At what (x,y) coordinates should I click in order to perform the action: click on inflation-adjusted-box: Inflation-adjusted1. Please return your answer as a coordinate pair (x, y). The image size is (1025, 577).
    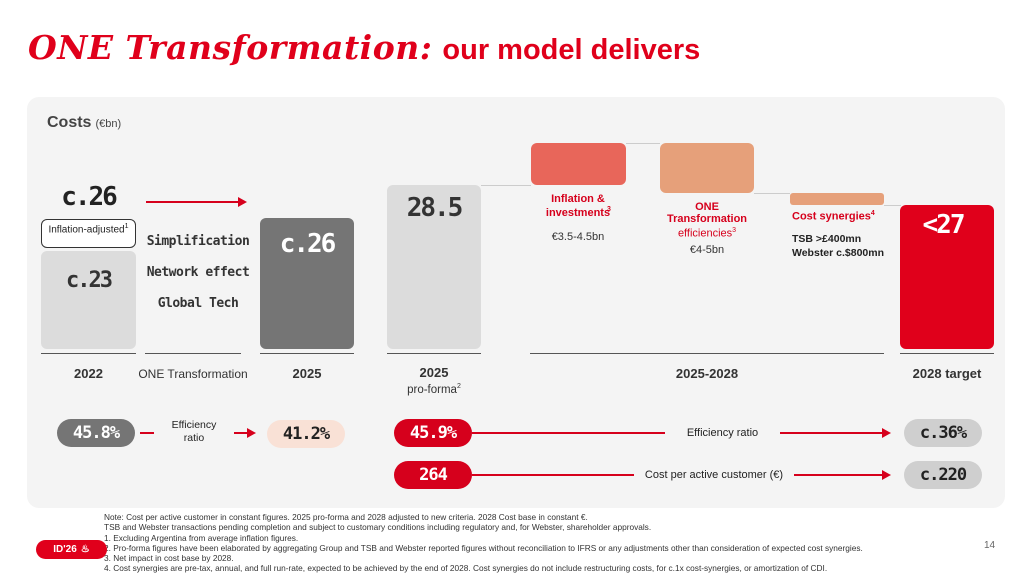
    Looking at the image, I should click on (88, 233).